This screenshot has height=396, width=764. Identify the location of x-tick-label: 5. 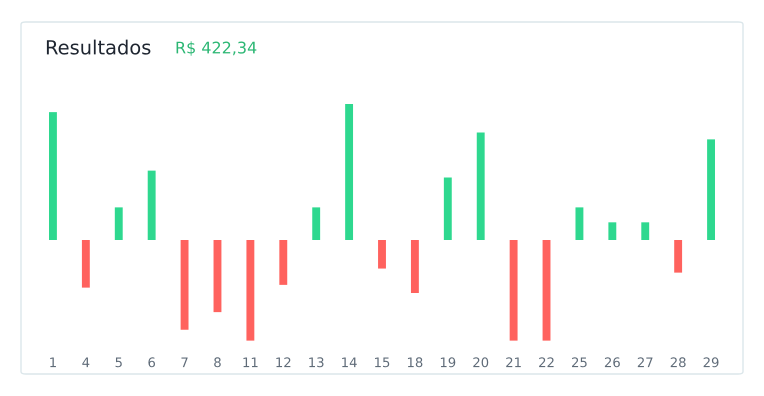
(119, 362).